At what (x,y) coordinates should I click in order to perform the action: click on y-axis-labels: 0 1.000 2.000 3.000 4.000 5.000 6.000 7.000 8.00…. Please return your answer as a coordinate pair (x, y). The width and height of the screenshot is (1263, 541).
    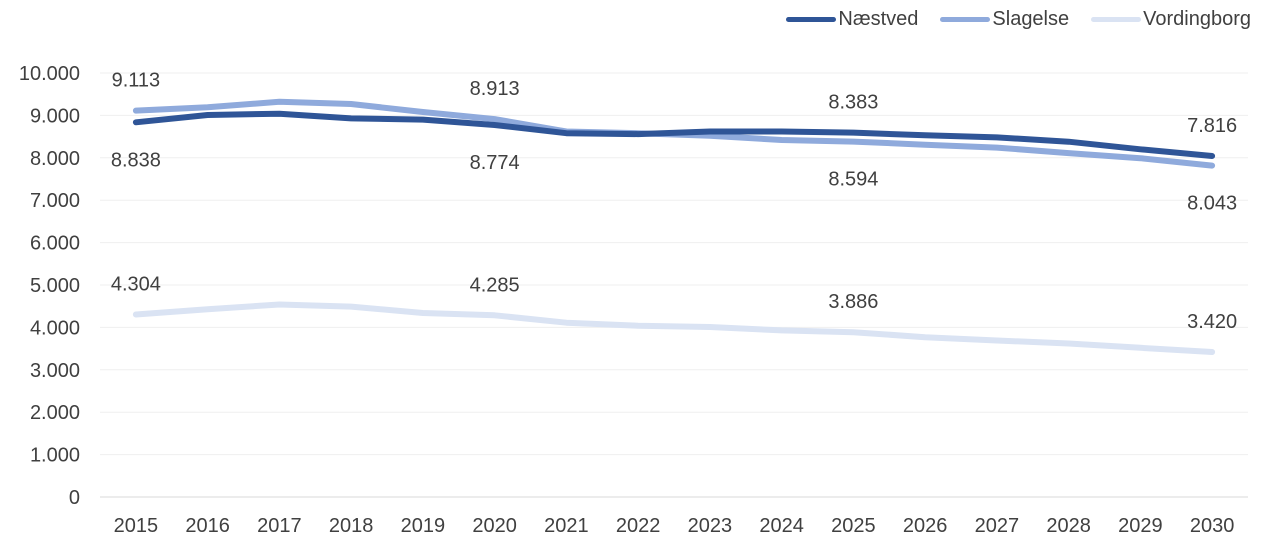
    Looking at the image, I should click on (49, 286).